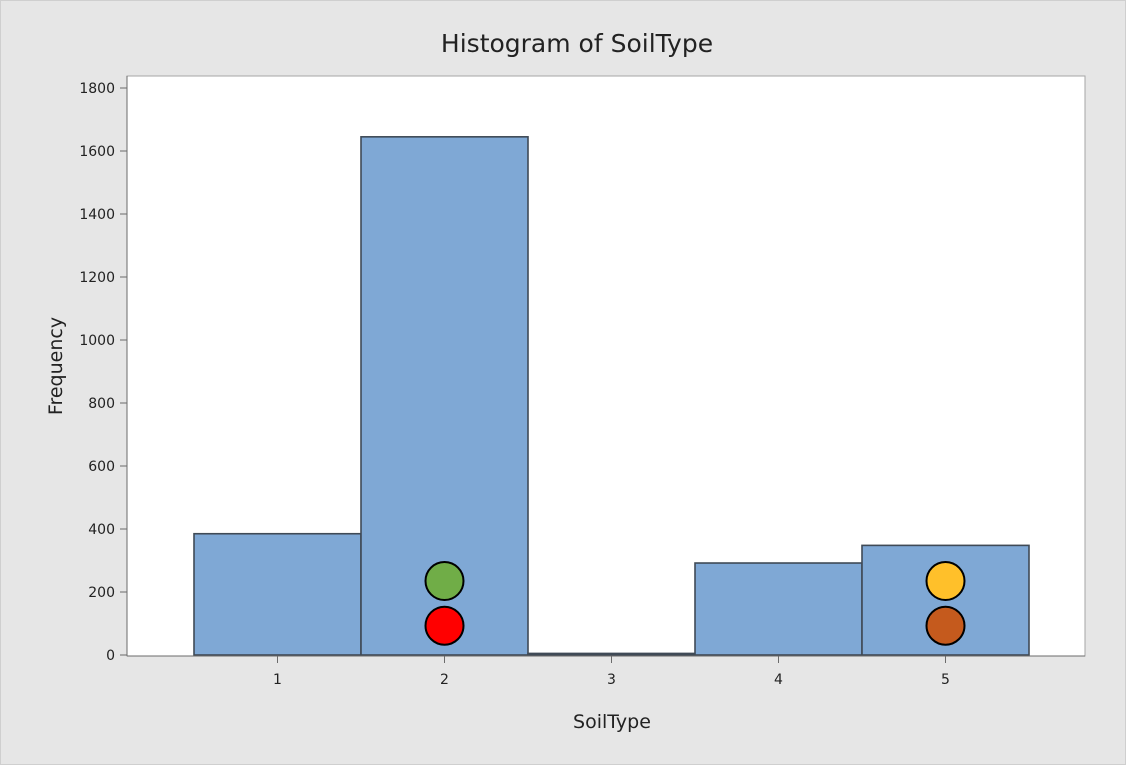 The width and height of the screenshot is (1126, 765). I want to click on chart-title: Histogram of SoilType, so click(577, 43).